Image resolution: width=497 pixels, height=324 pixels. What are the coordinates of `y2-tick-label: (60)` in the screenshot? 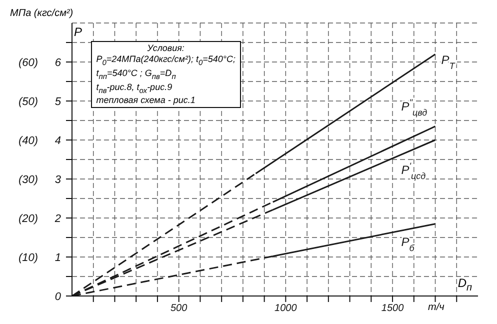 It's located at (28, 62).